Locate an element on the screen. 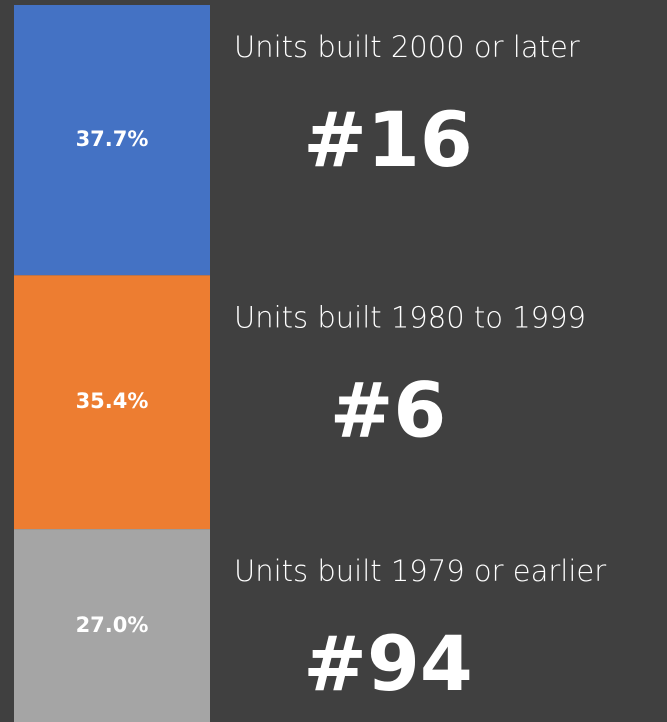 Image resolution: width=667 pixels, height=722 pixels. rank-label: #6 is located at coordinates (388, 409).